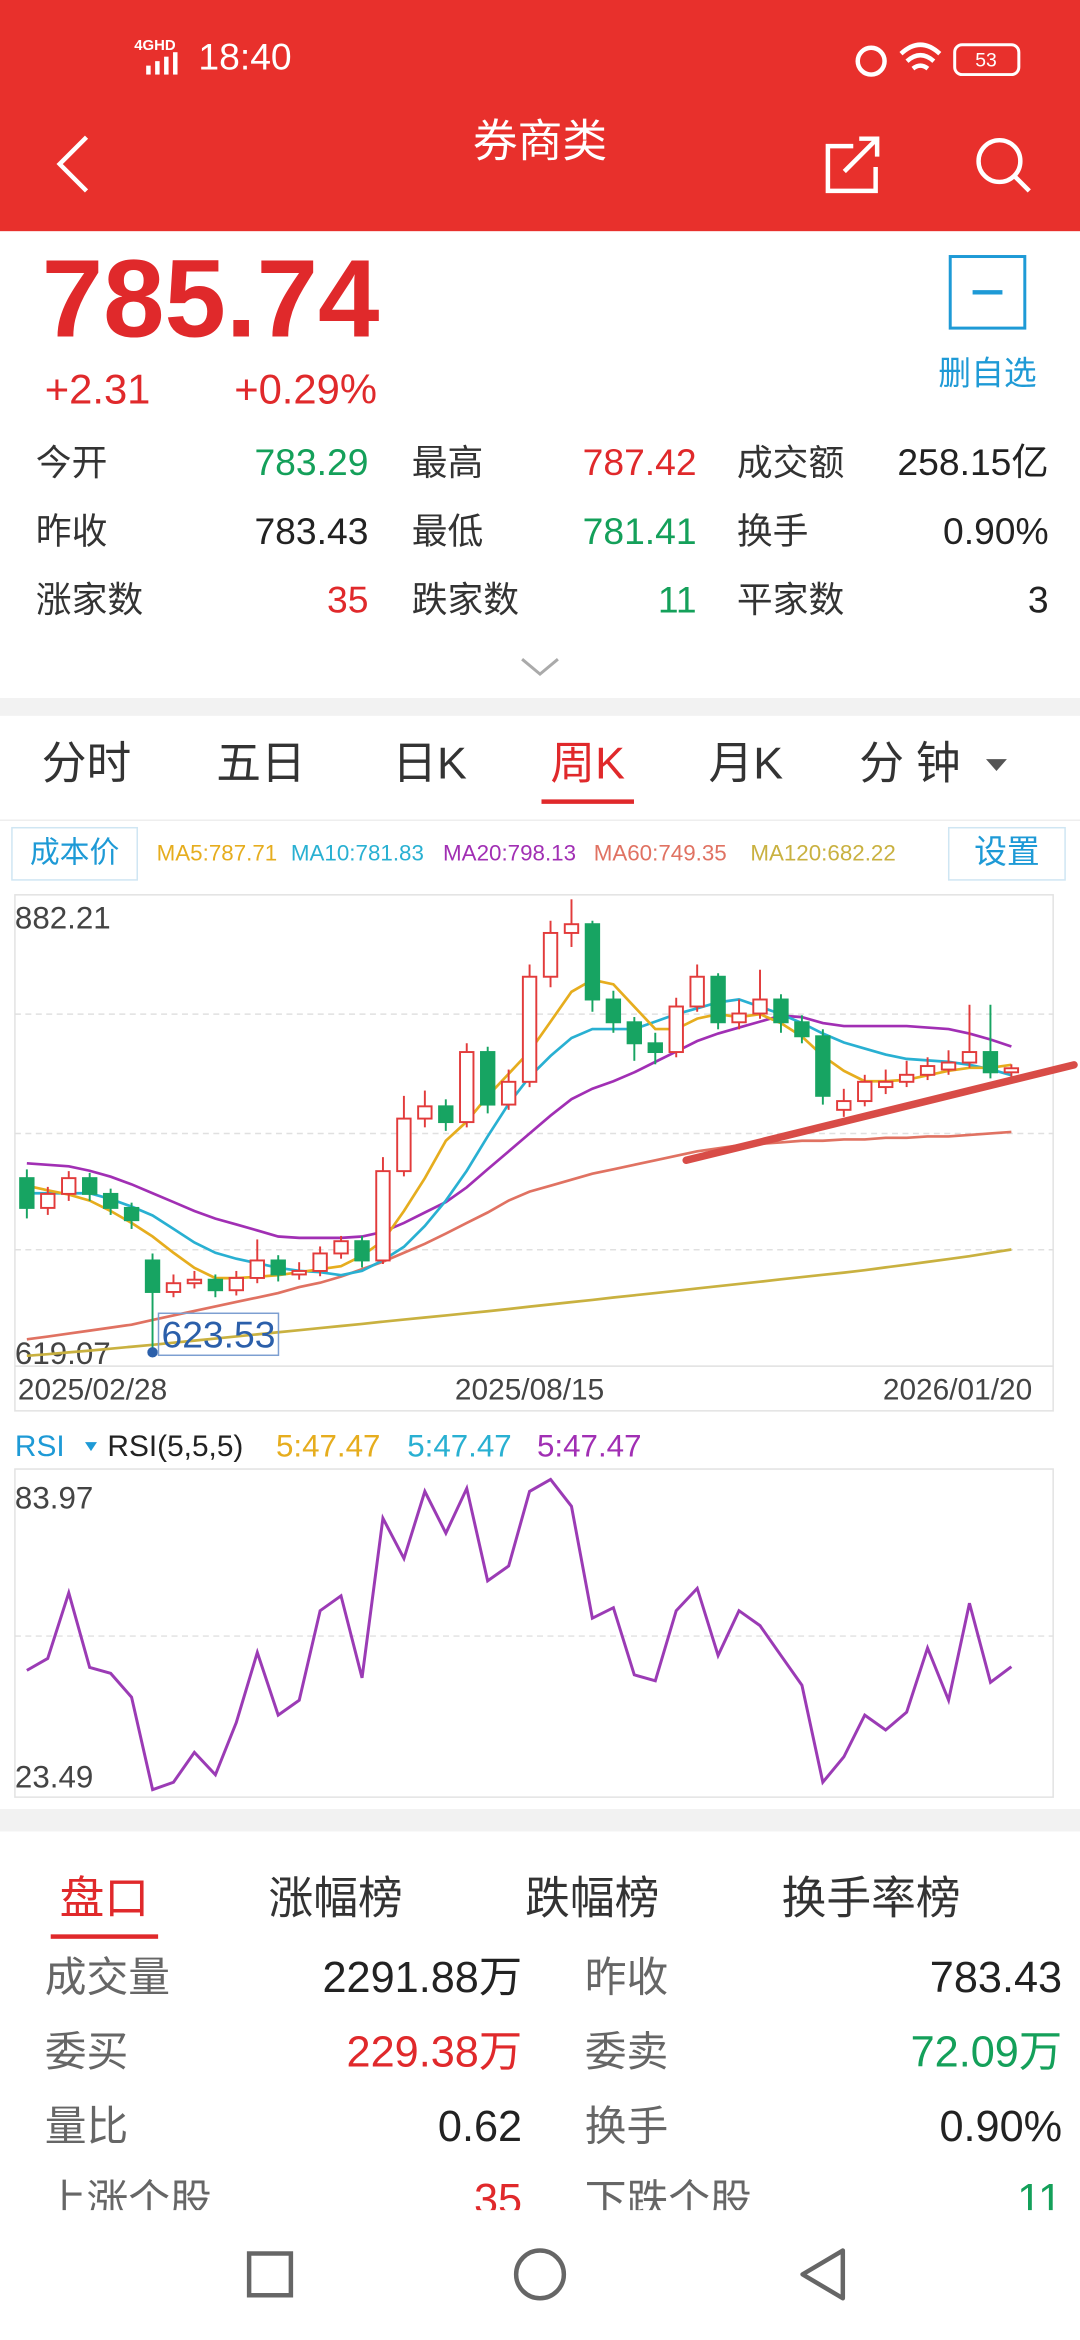  Describe the element at coordinates (162, 63) in the screenshot. I see `signal-icon` at that location.